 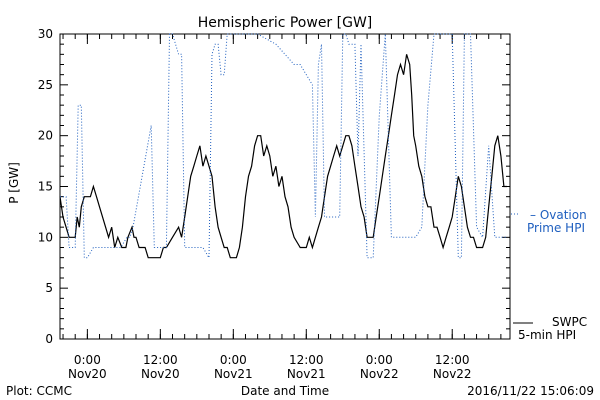 I want to click on legend-ovation: – Ovation Prime HPI, so click(x=549, y=221).